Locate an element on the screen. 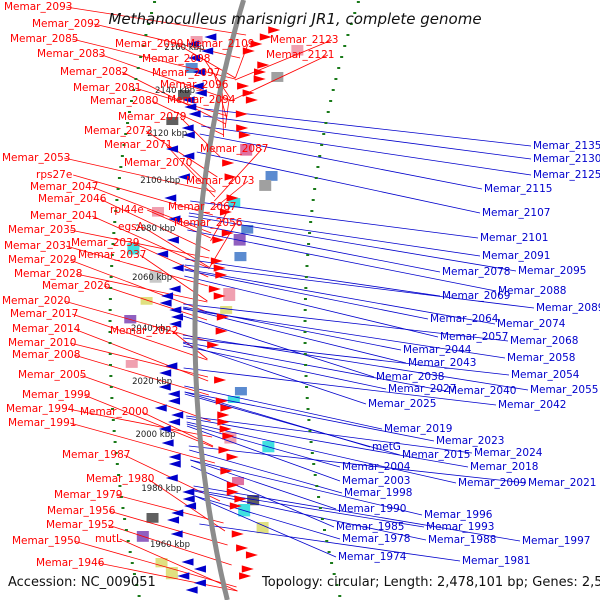 The height and width of the screenshot is (600, 600). forward-gene-label: Memar_2035 is located at coordinates (42, 230).